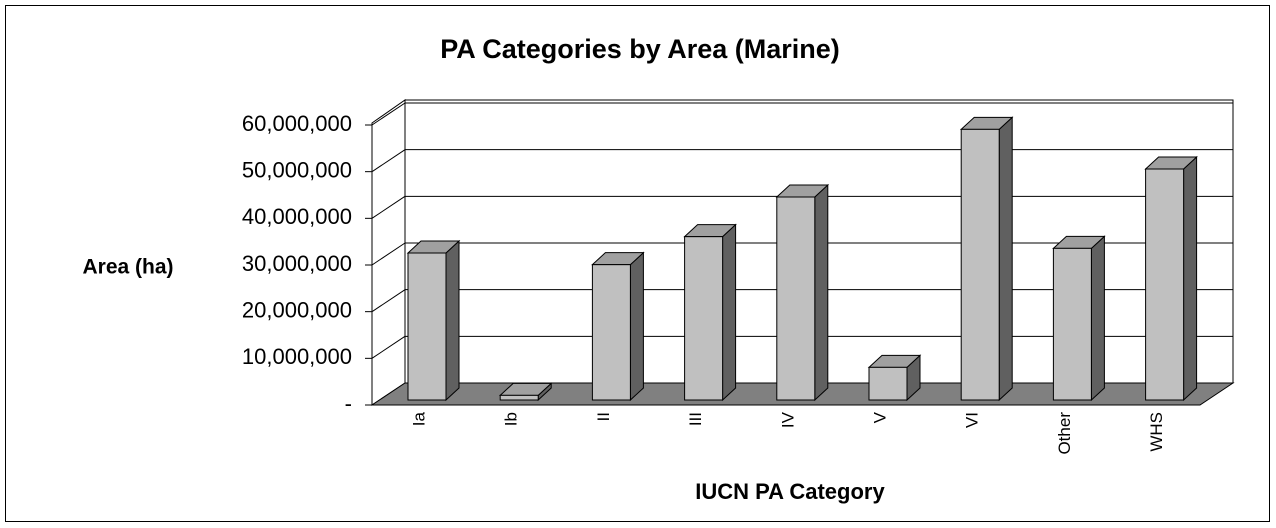 This screenshot has width=1276, height=528. I want to click on x-tick-label: Other, so click(1064, 433).